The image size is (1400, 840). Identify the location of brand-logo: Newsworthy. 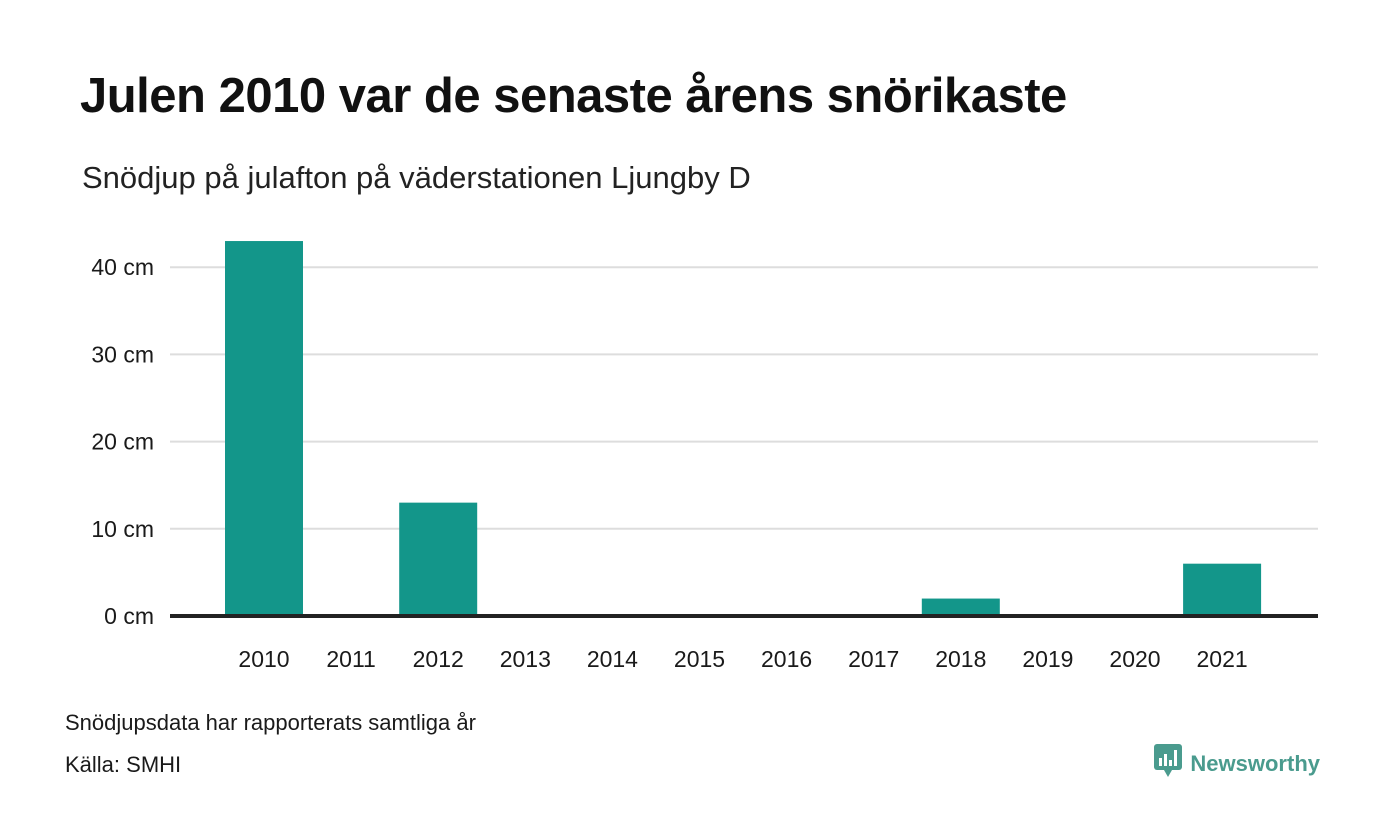
(1237, 763).